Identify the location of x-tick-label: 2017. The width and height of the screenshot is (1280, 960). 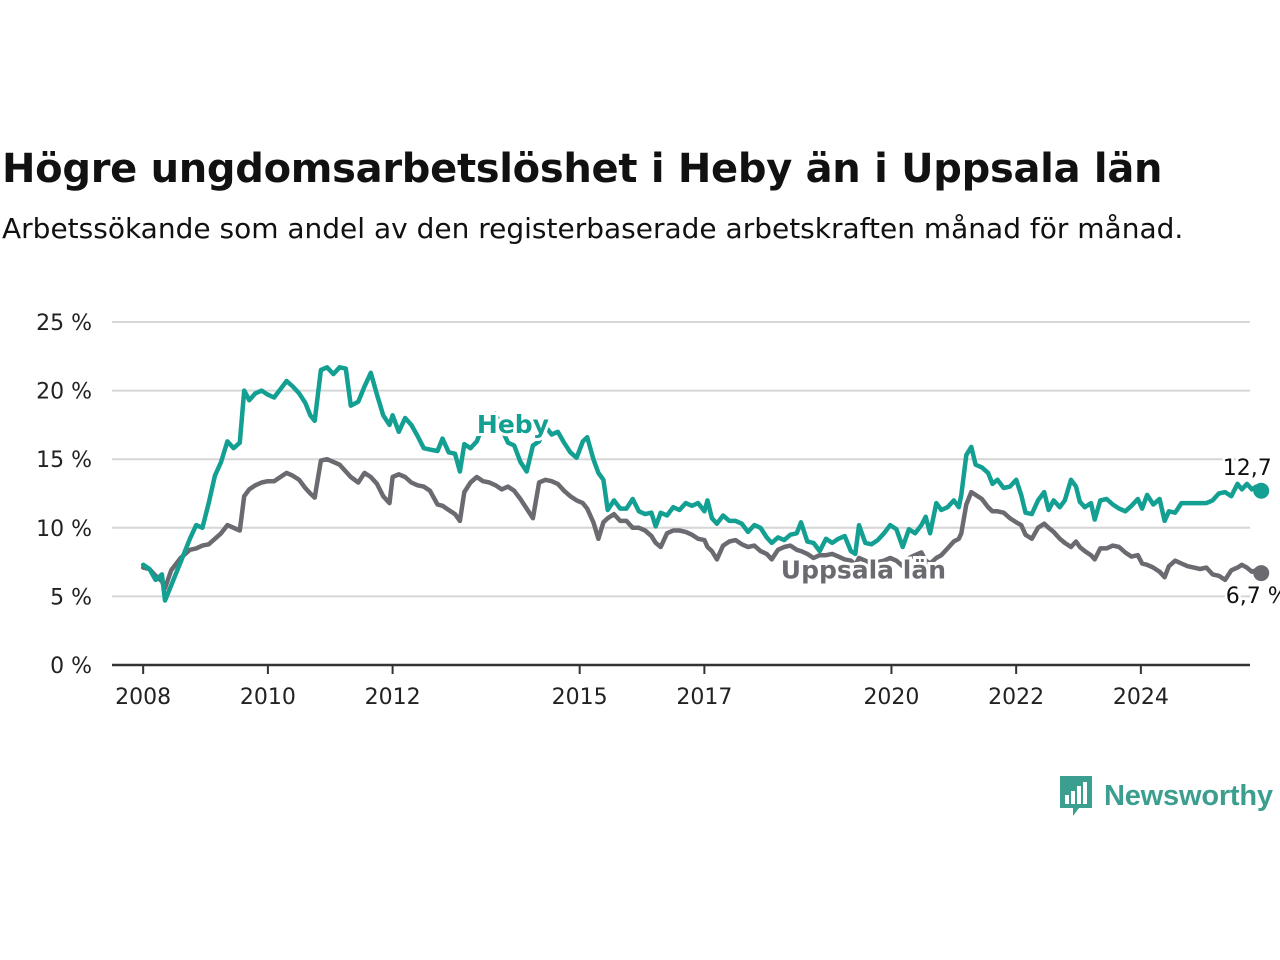
(704, 697).